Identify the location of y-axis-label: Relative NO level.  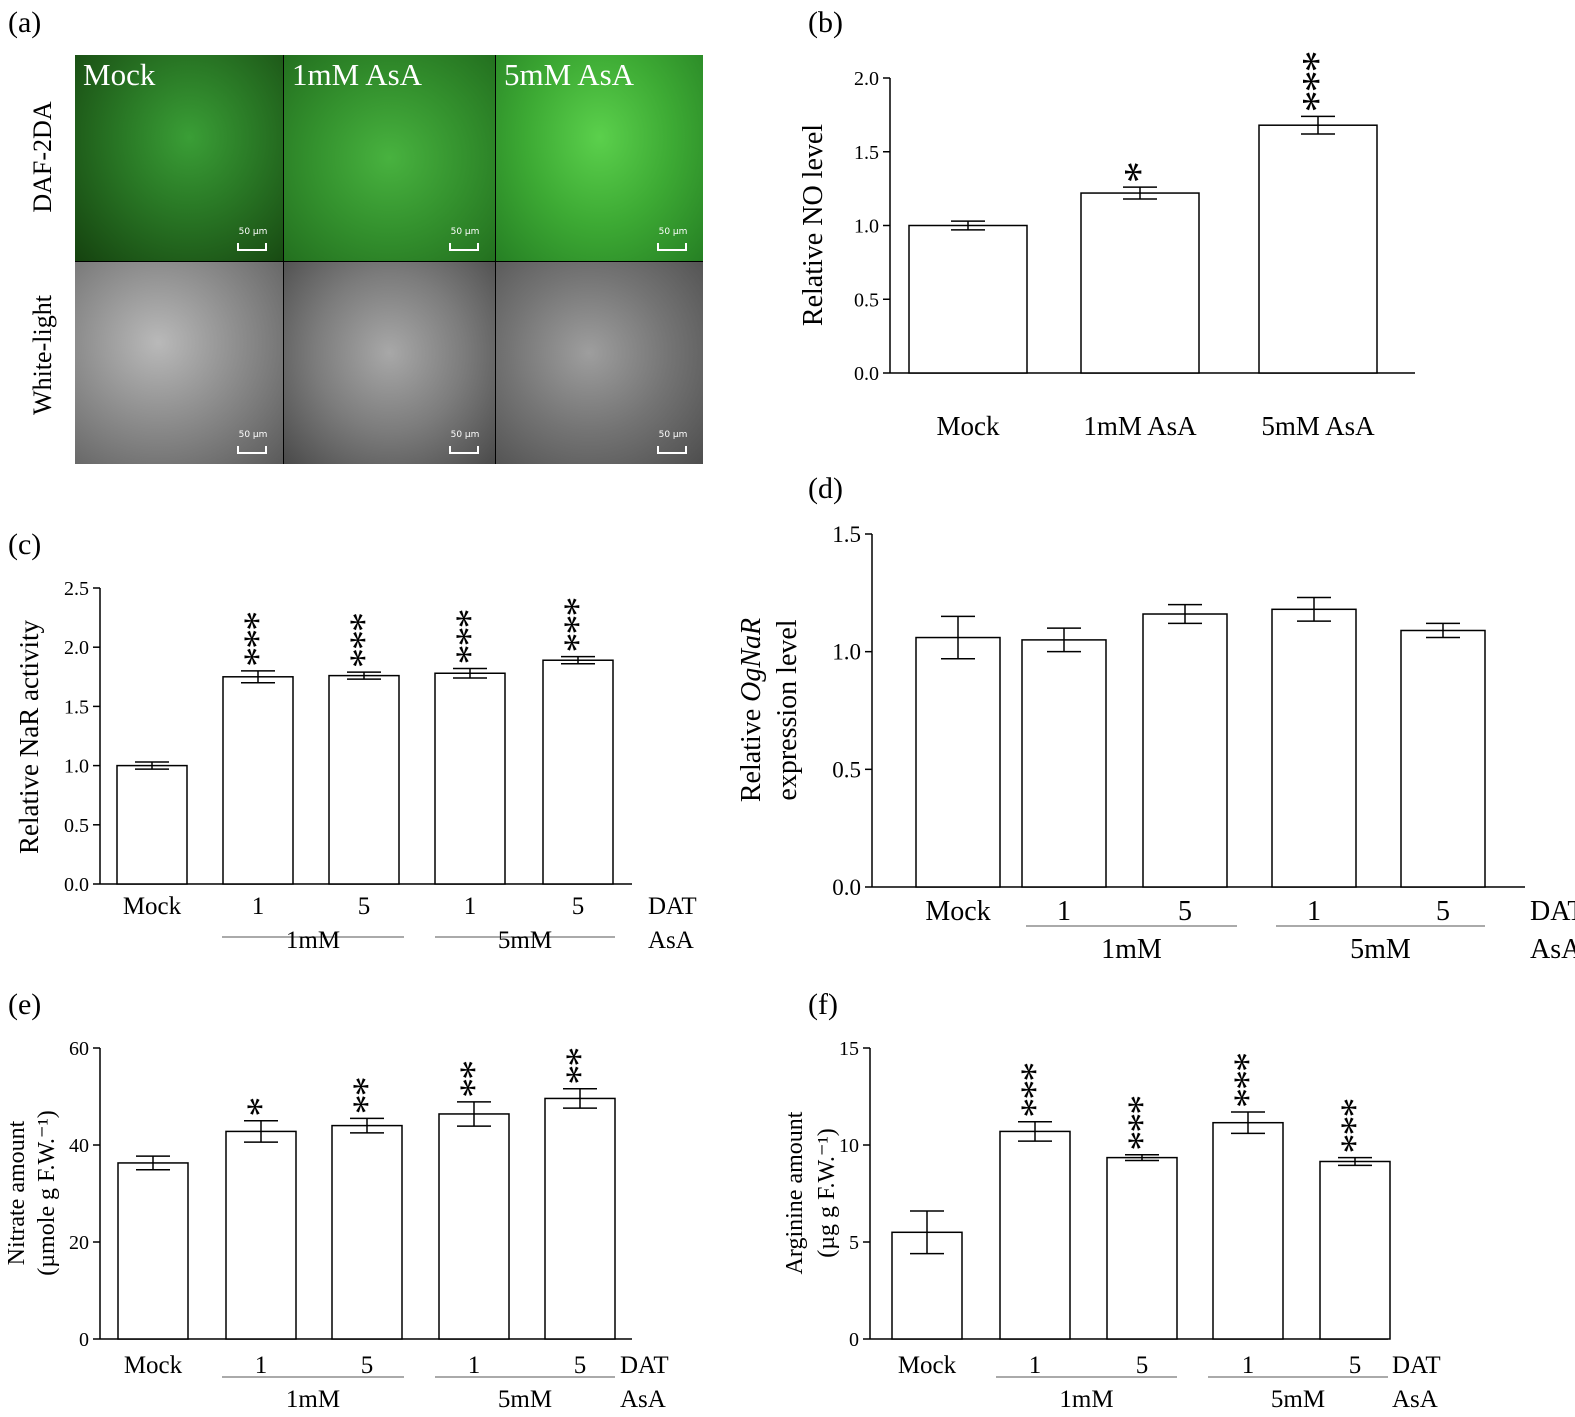
(813, 225).